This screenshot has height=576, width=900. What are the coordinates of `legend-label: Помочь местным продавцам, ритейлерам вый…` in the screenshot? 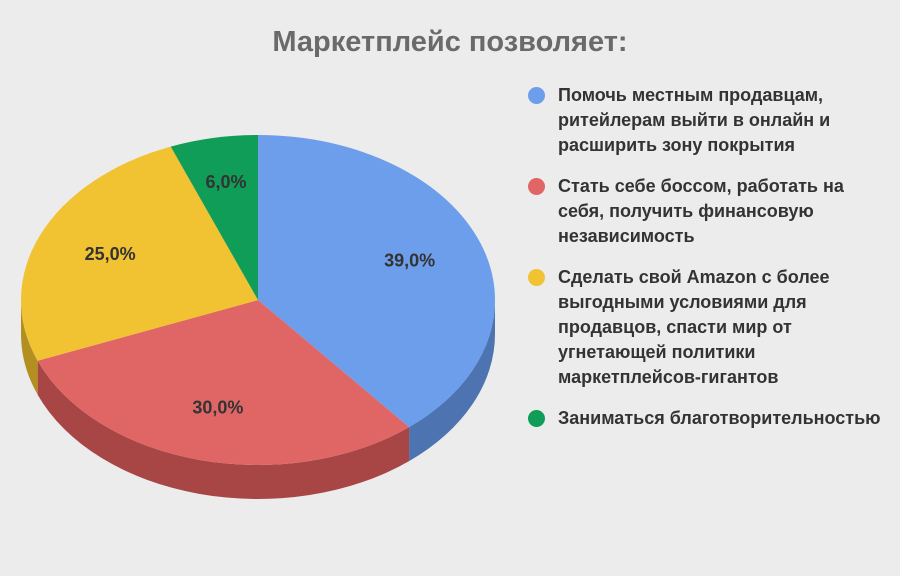 It's located at (694, 120).